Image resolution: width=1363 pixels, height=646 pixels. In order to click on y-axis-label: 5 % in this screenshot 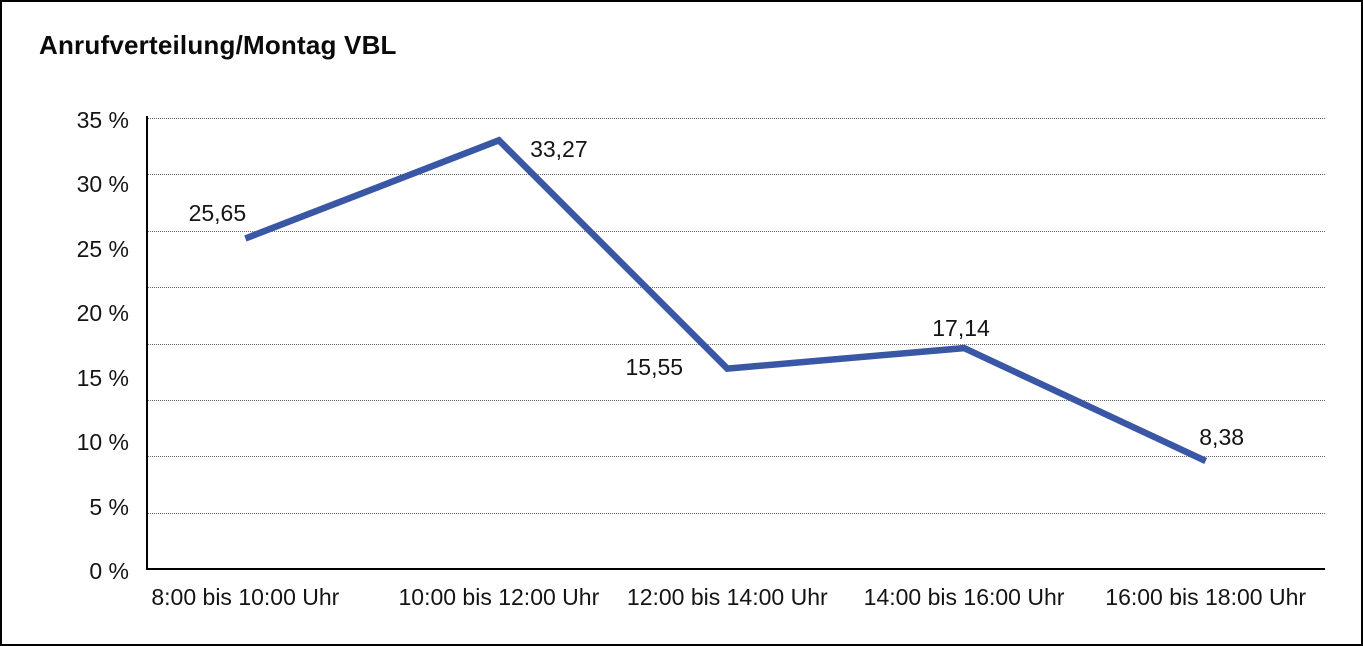, I will do `click(109, 506)`.